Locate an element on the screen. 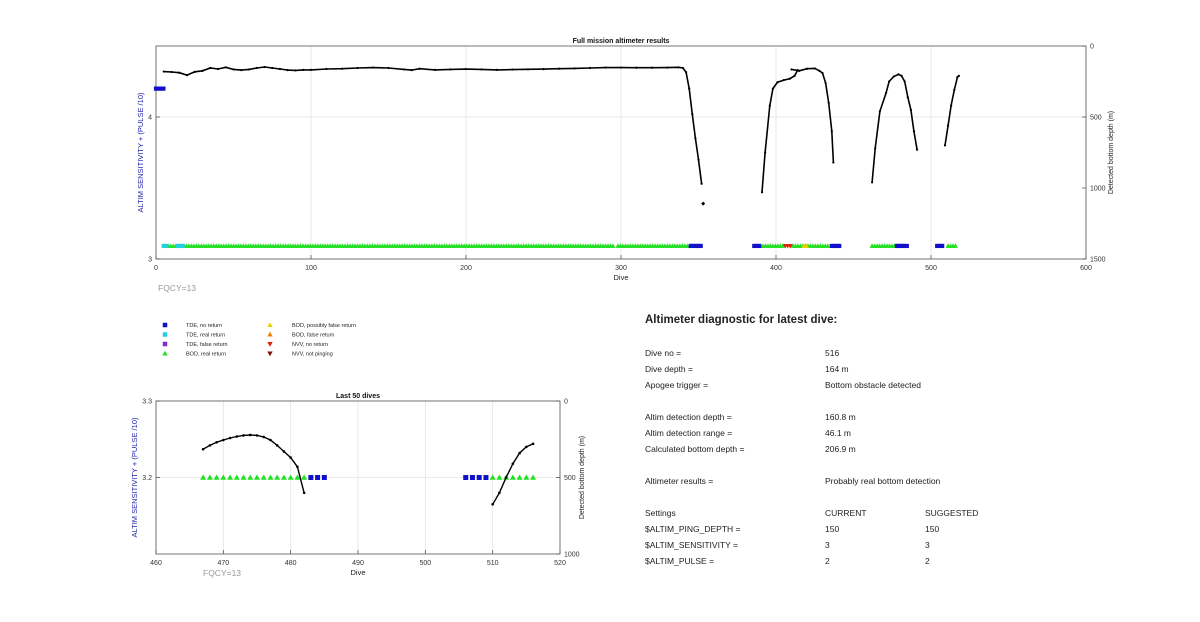 This screenshot has width=1200, height=622. setting-current: 3 is located at coordinates (827, 545).